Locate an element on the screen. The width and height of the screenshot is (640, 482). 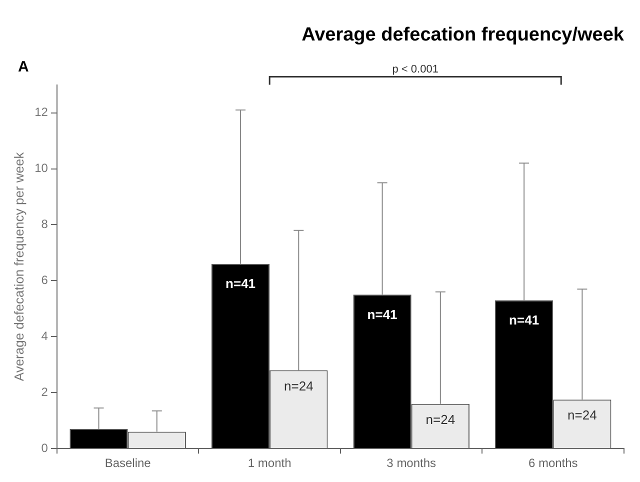
text: p < 0.001 is located at coordinates (415, 69).